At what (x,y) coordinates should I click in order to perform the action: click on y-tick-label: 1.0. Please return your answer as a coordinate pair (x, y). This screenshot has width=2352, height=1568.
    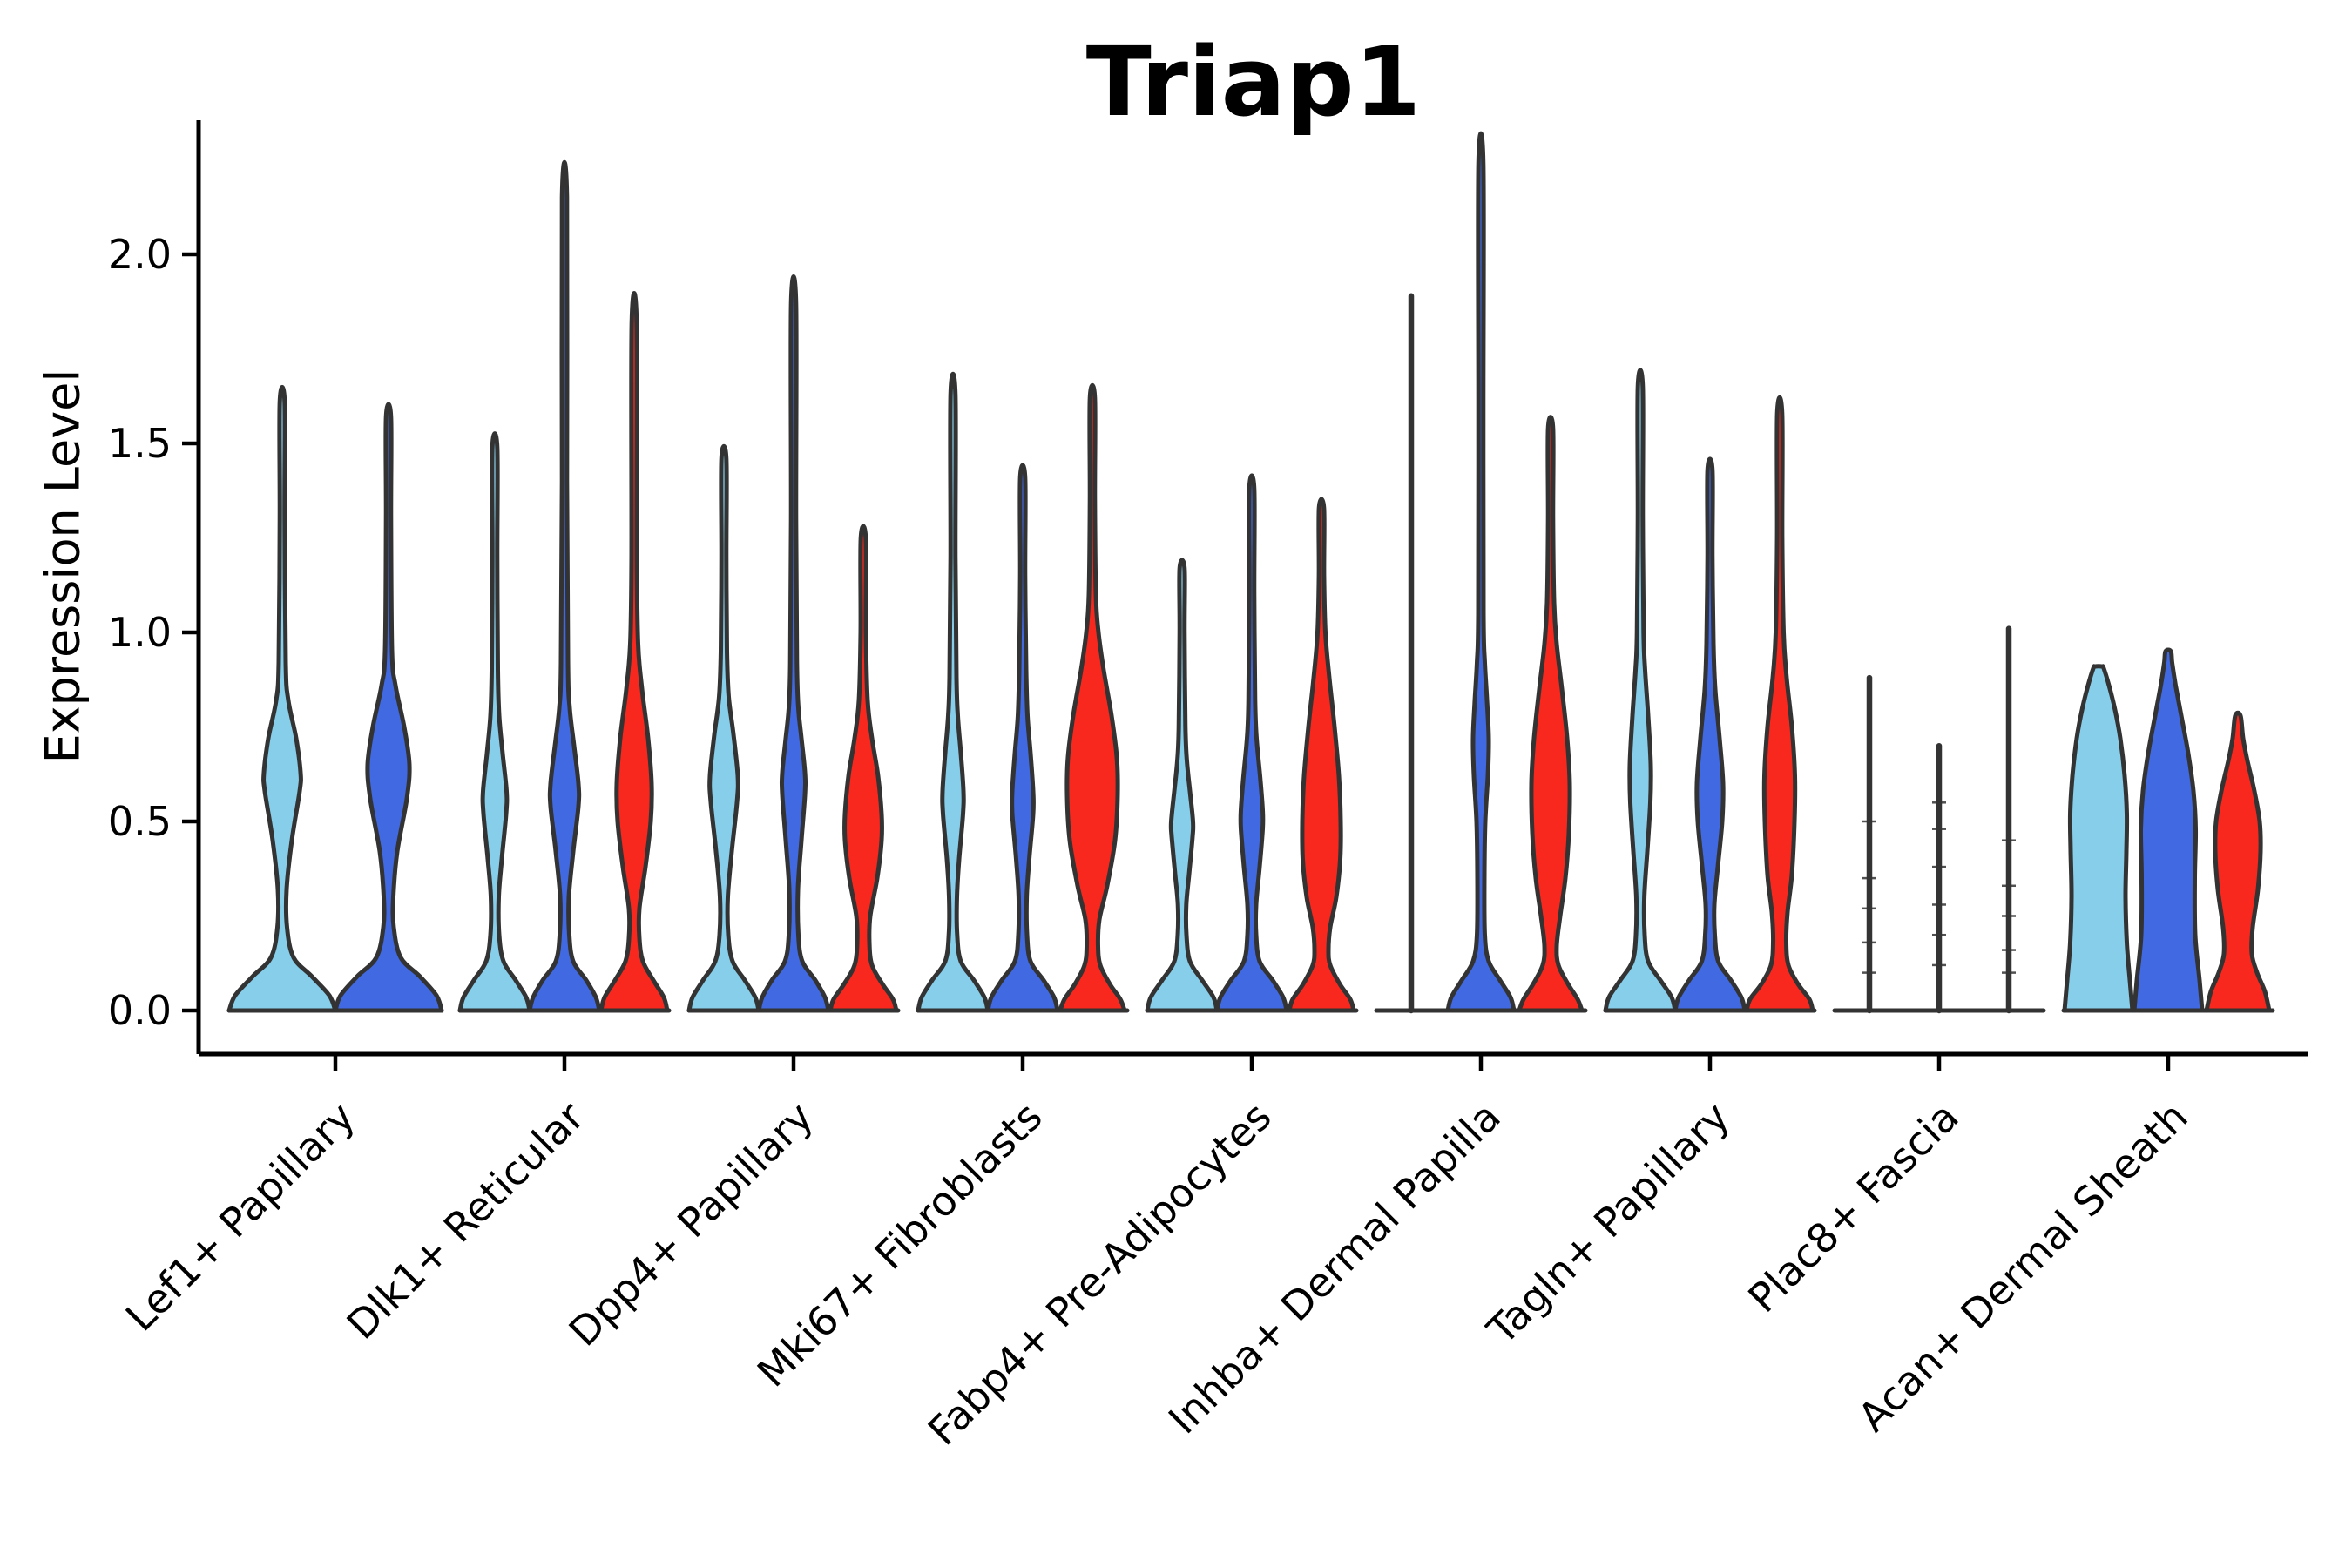
    Looking at the image, I should click on (140, 633).